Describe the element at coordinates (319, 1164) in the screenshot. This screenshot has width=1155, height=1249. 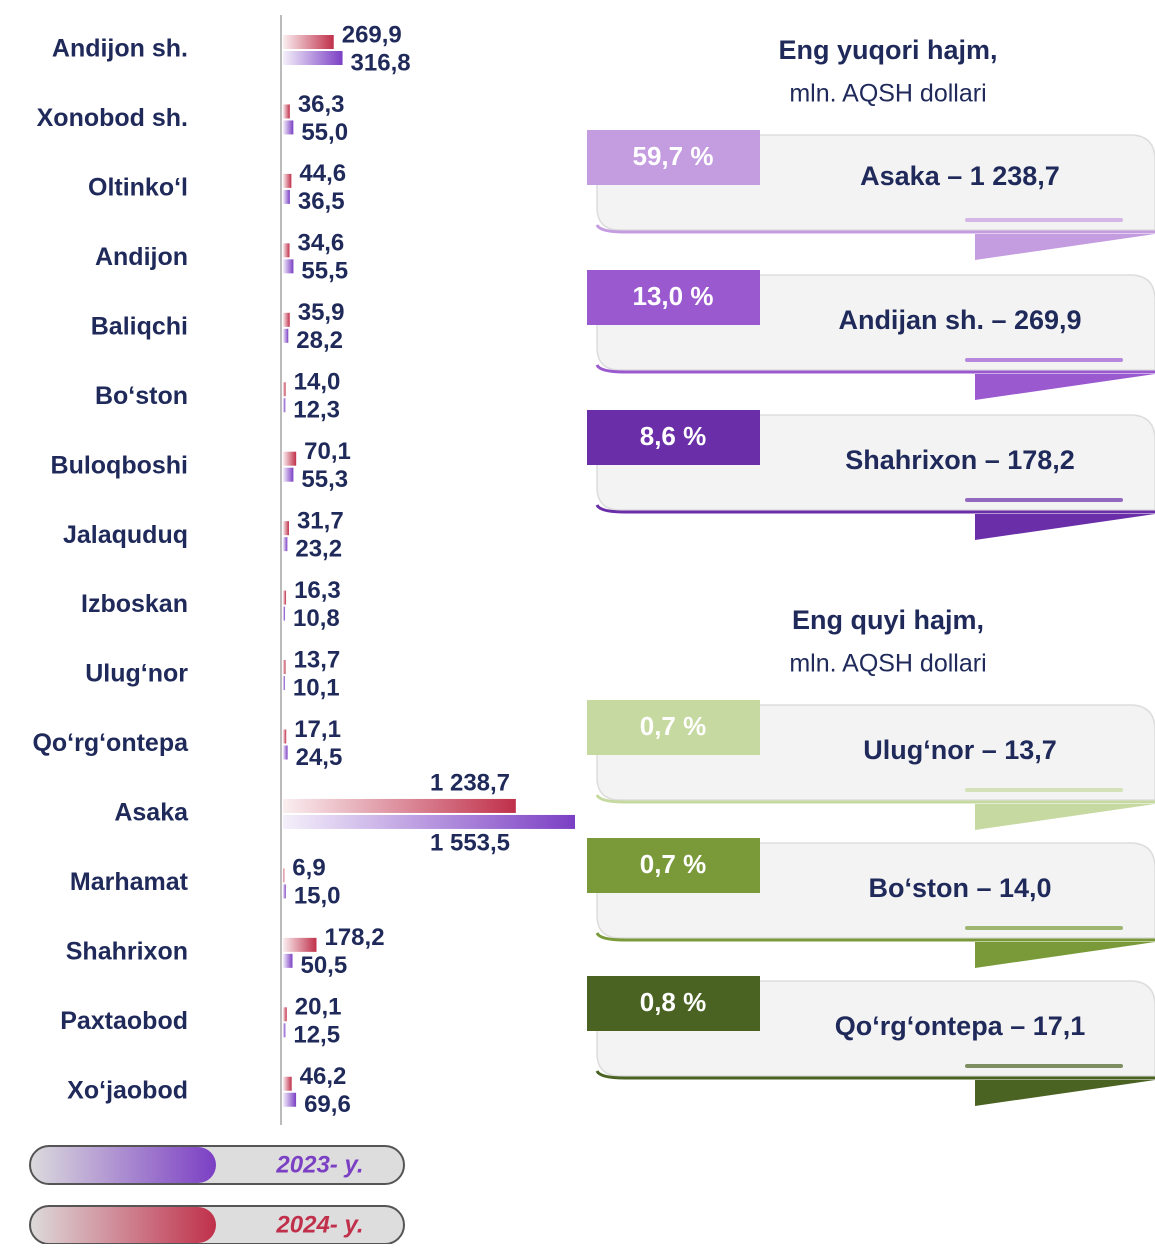
I see `legend-label: 2023- y.` at that location.